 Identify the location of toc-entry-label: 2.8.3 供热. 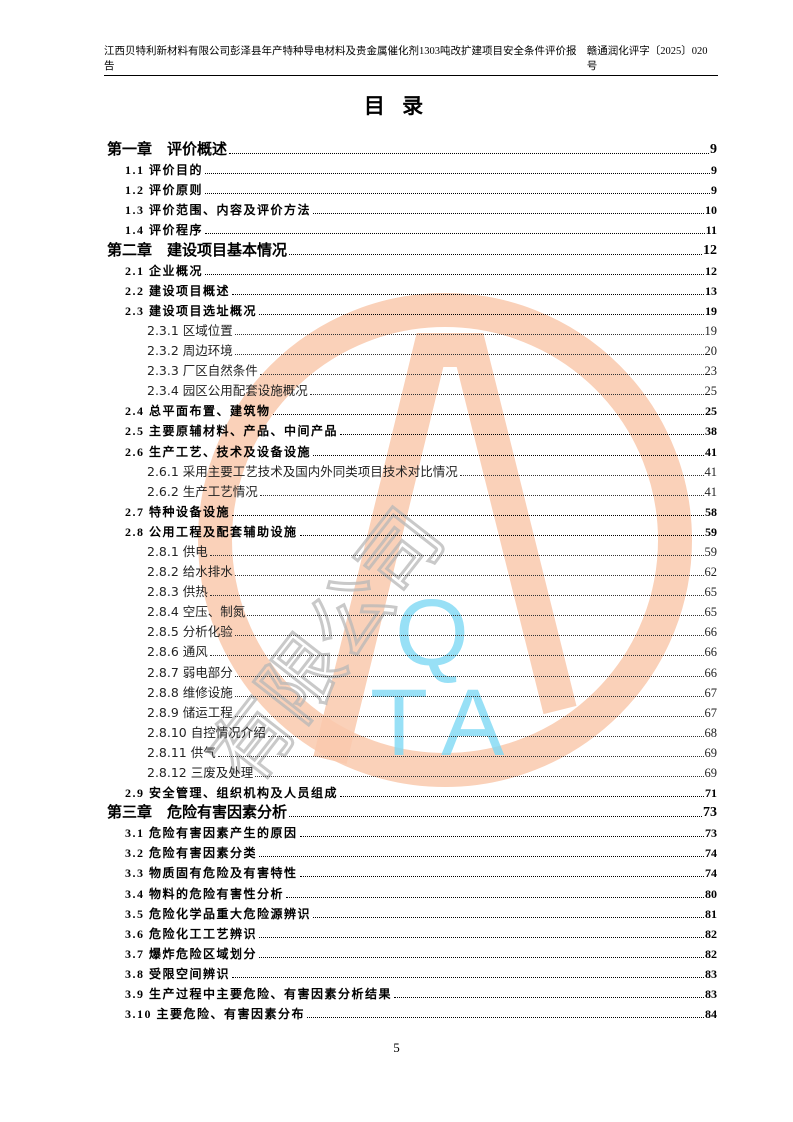
(177, 592).